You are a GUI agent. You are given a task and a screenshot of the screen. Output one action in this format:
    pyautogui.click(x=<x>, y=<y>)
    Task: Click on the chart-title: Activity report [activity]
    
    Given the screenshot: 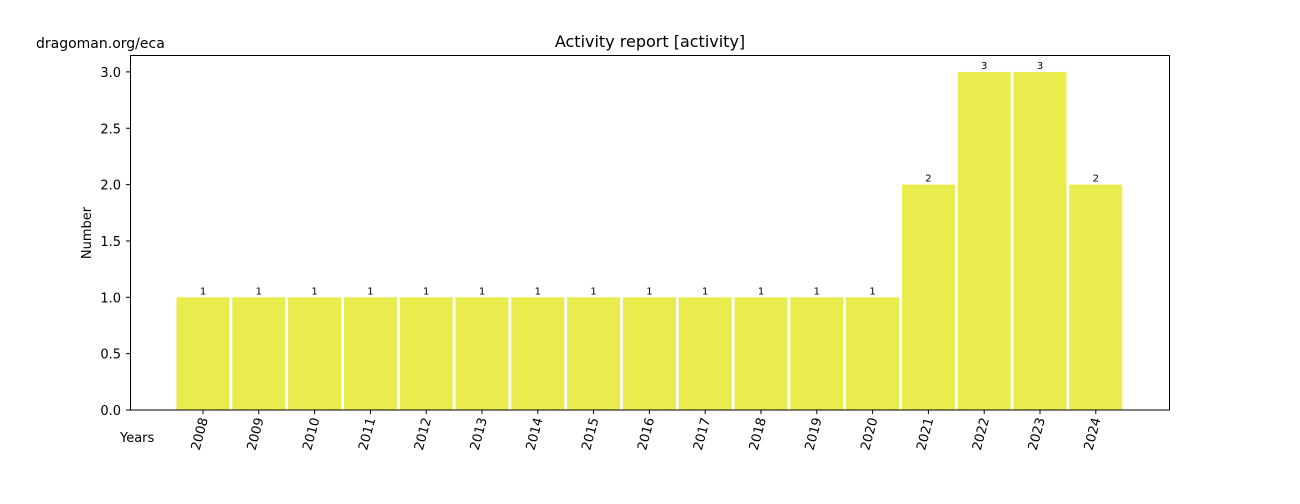 What is the action you would take?
    pyautogui.click(x=650, y=41)
    